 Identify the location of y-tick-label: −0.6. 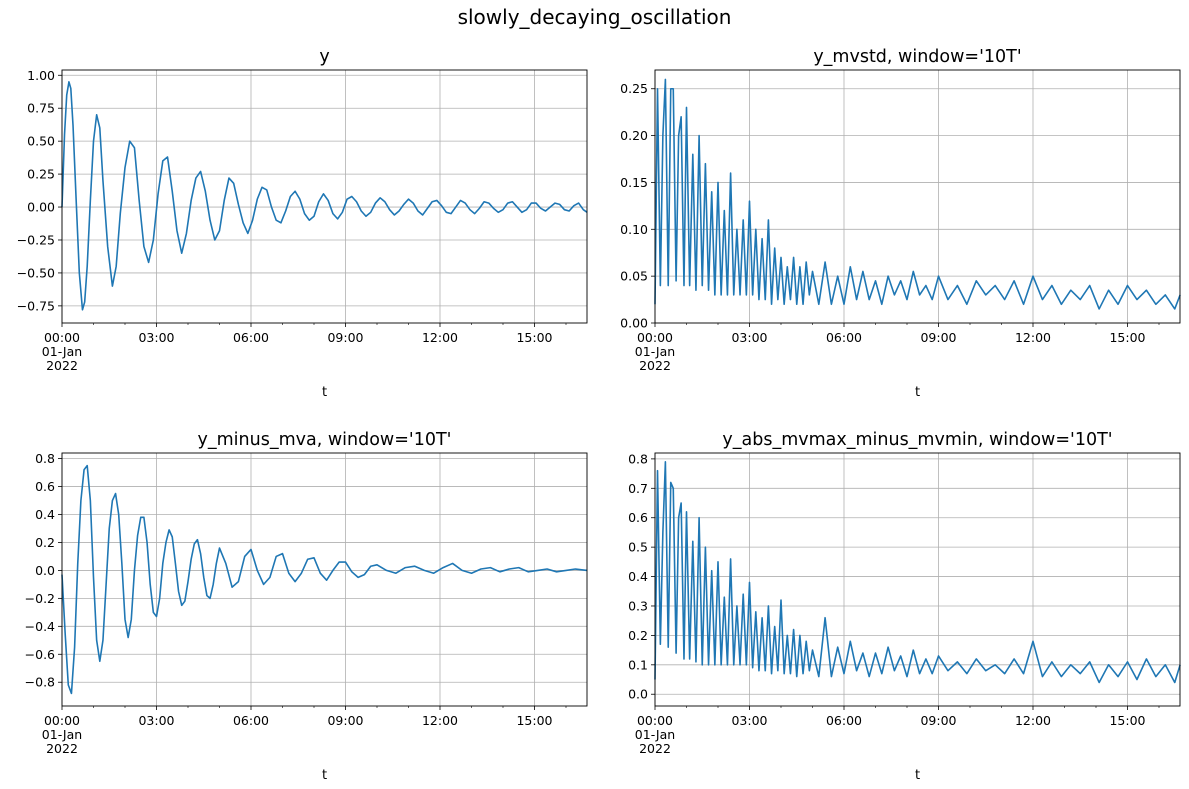
(40, 654).